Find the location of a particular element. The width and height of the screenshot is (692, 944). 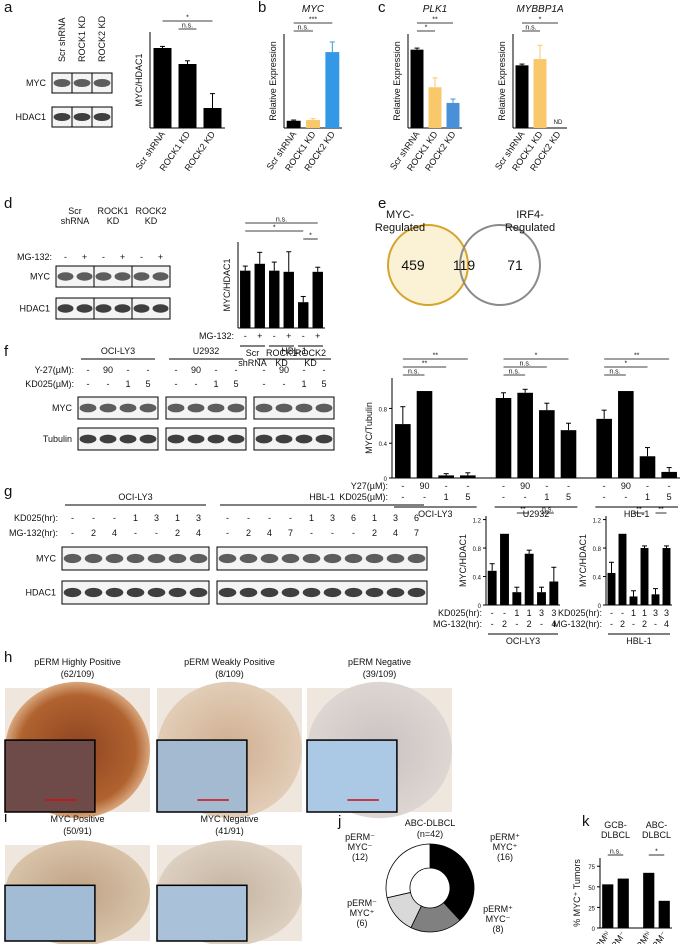

value-label: ND is located at coordinates (558, 123).